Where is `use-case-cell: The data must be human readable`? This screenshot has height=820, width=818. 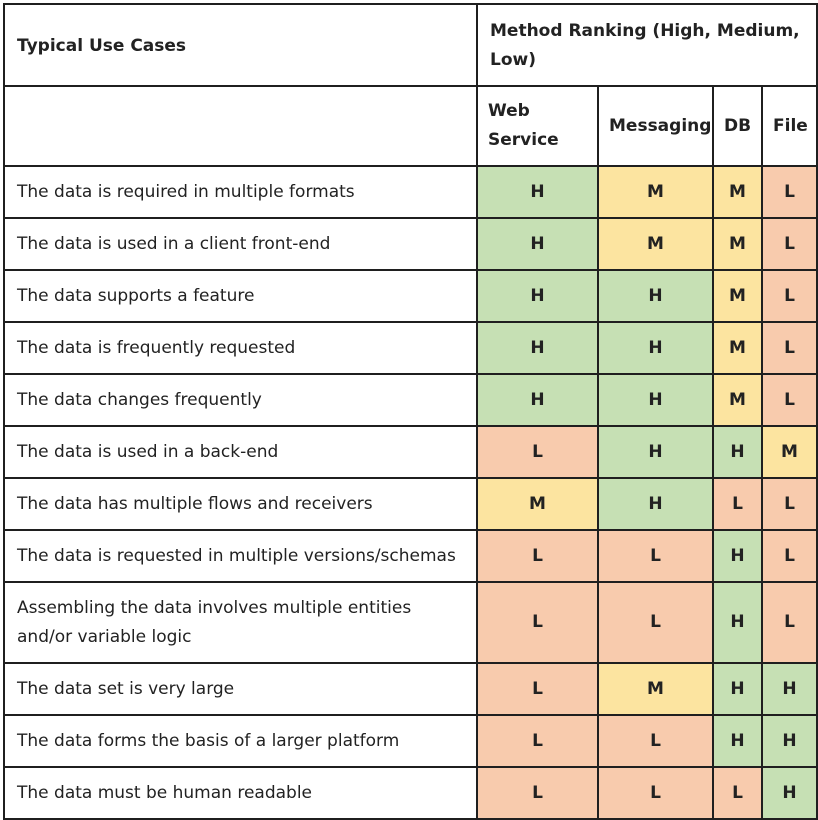
use-case-cell: The data must be human readable is located at coordinates (240, 793).